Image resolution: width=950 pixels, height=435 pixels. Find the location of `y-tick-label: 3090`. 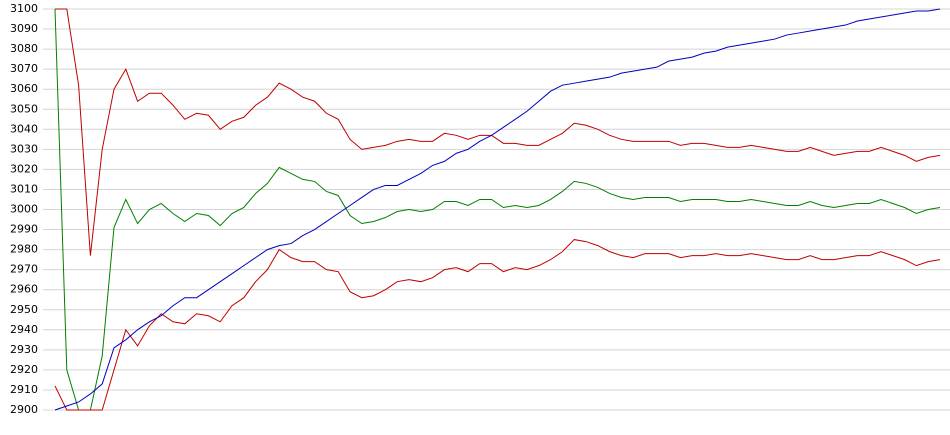

y-tick-label: 3090 is located at coordinates (24, 28).